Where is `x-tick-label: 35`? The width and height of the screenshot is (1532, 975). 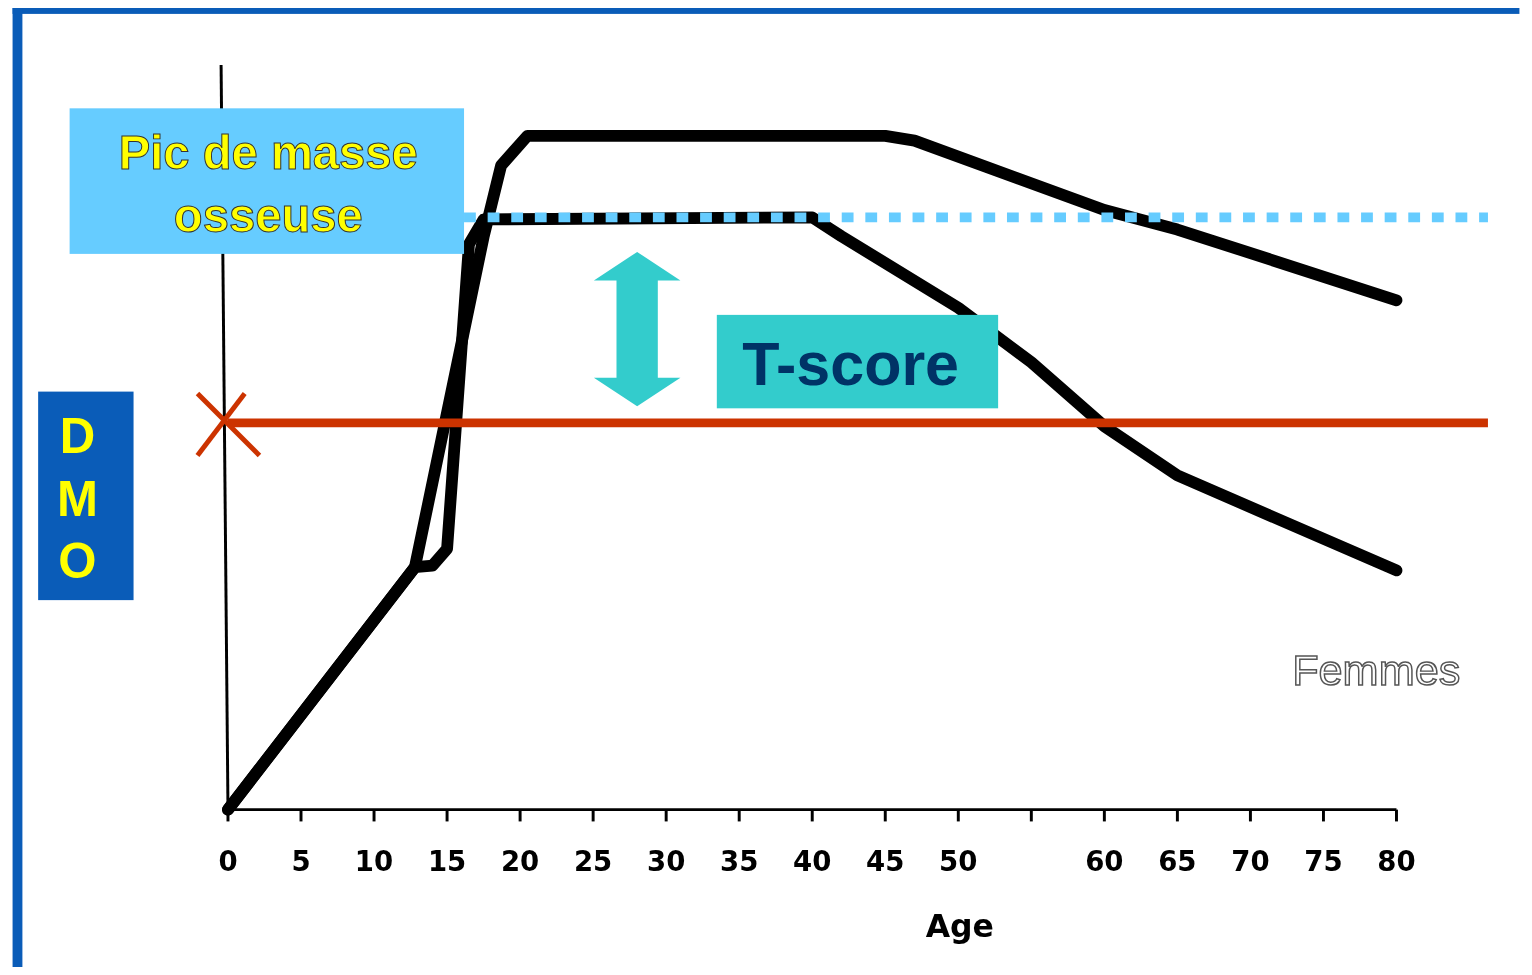 x-tick-label: 35 is located at coordinates (739, 860).